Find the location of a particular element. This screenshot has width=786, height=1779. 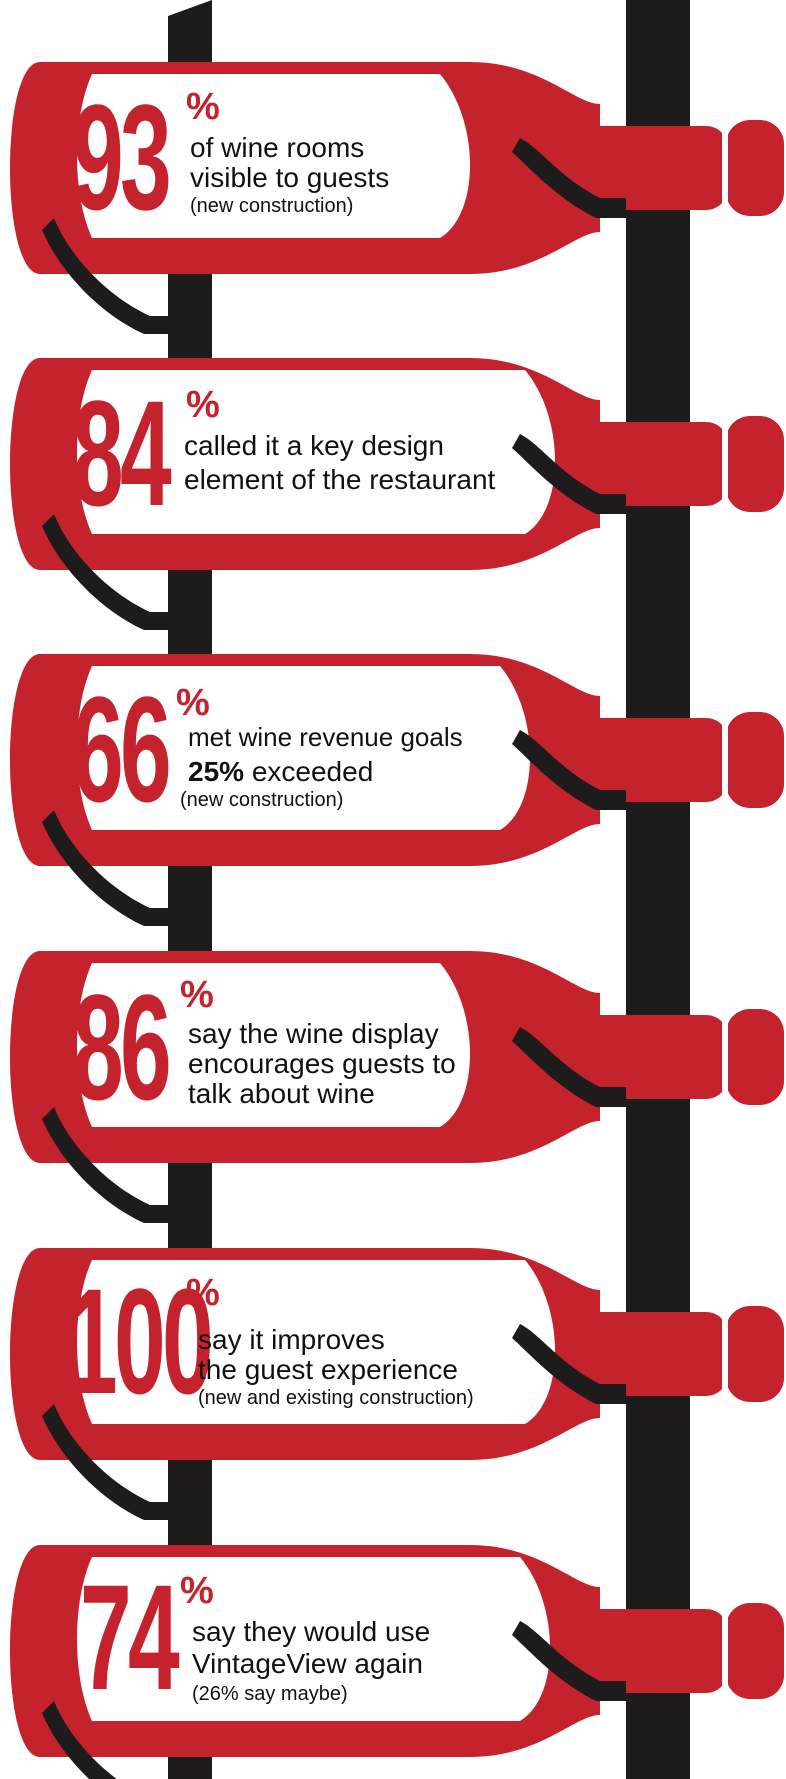

stat-number: 86 is located at coordinates (122, 1047).